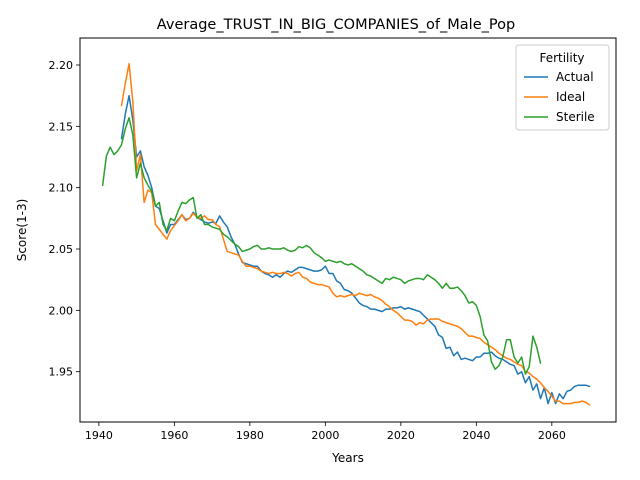  Describe the element at coordinates (174, 435) in the screenshot. I see `x-tick-label: 1960` at that location.